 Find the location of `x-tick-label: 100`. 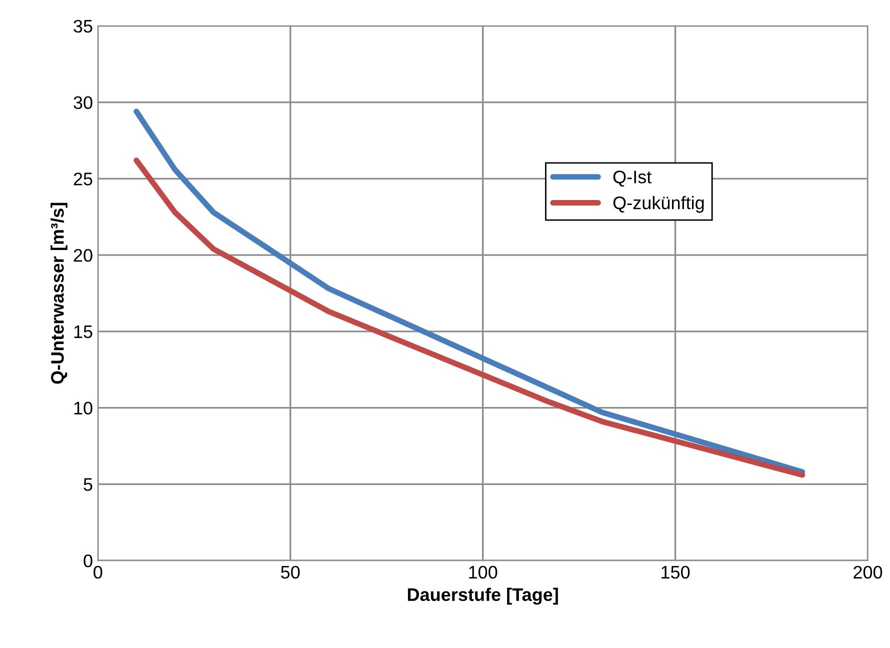

x-tick-label: 100 is located at coordinates (483, 572).